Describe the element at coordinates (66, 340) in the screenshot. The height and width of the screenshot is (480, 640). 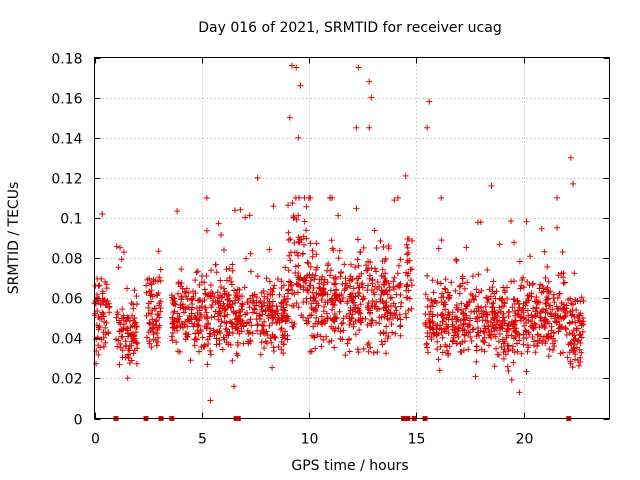
I see `y-tick-label: 0.04` at that location.